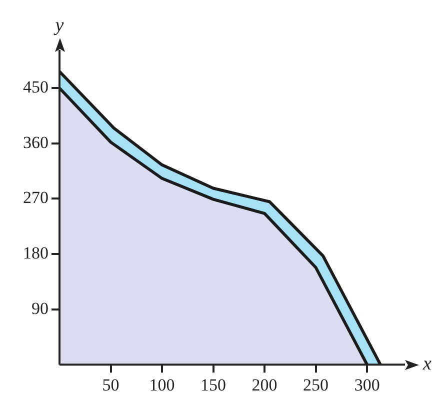 The height and width of the screenshot is (407, 435). I want to click on x-tick-label: 100, so click(162, 384).